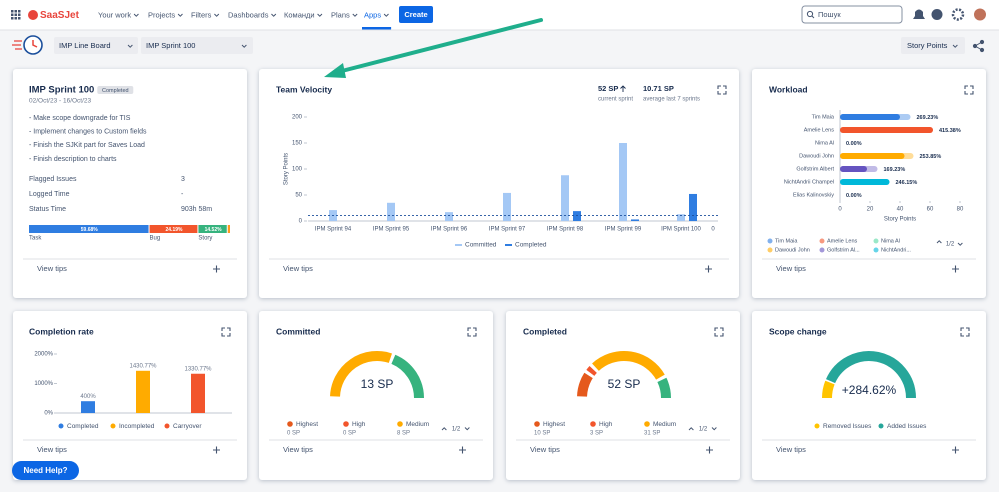 The image size is (999, 492). Describe the element at coordinates (183, 179) in the screenshot. I see `stat-value: 3` at that location.